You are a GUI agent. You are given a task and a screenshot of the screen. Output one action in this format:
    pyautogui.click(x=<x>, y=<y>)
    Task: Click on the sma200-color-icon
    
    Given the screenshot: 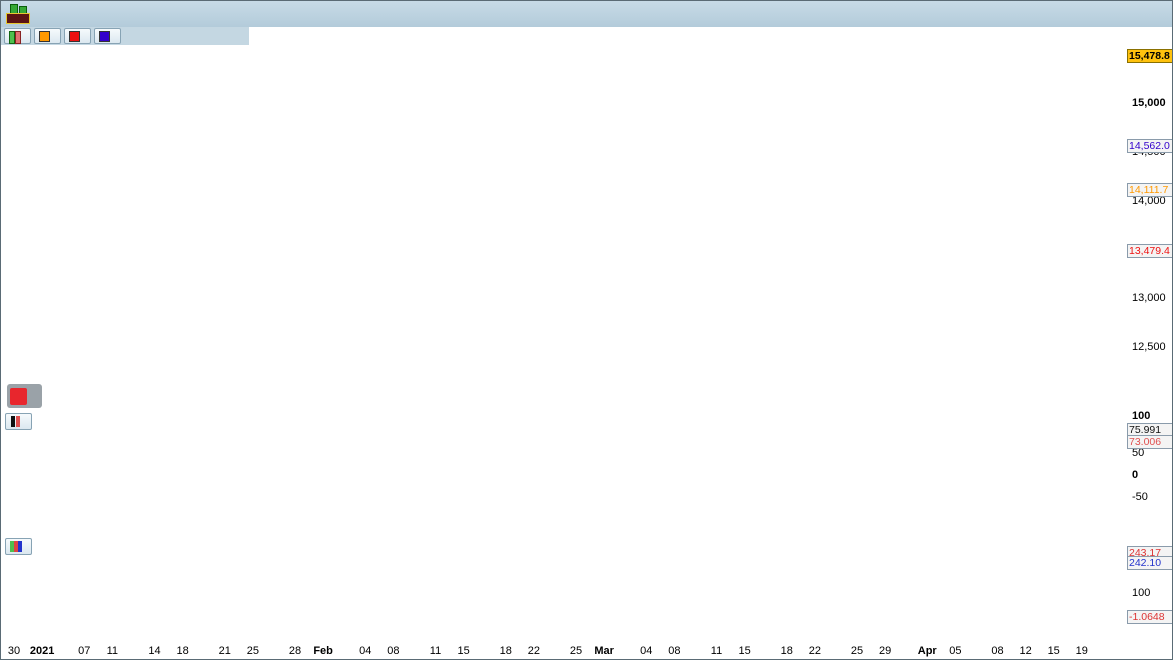 What is the action you would take?
    pyautogui.click(x=74, y=36)
    